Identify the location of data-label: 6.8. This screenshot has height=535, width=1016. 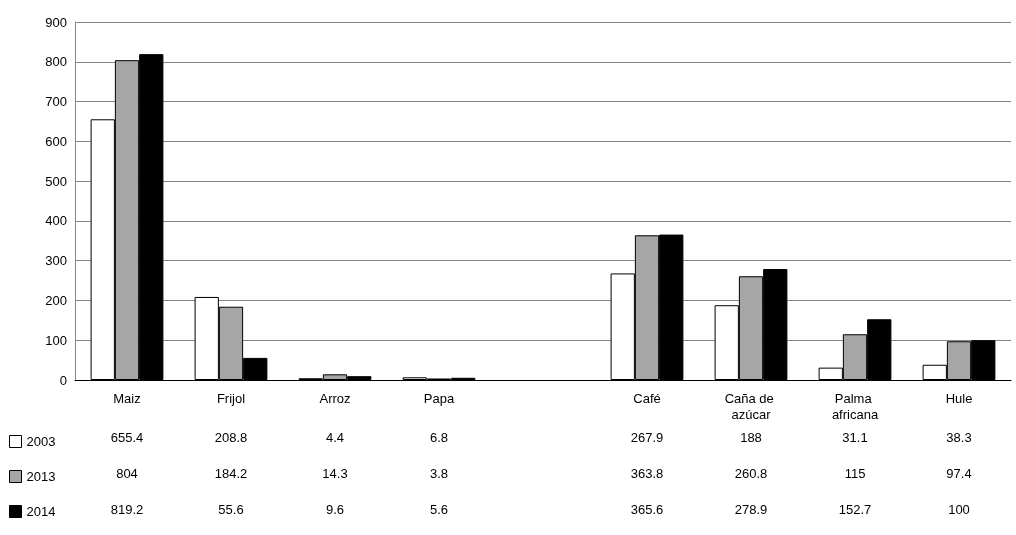
(439, 437).